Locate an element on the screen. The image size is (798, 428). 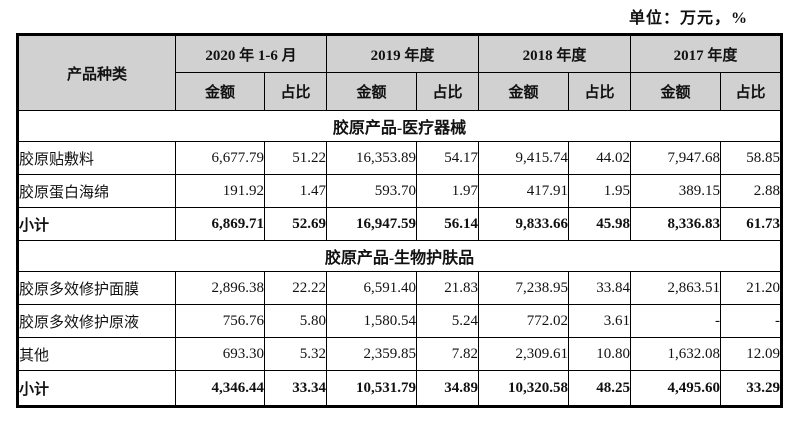
cell-amount-2019: 16,947.59 is located at coordinates (371, 224).